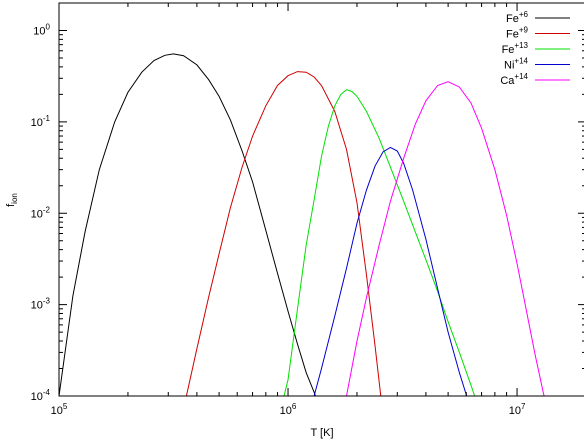 The height and width of the screenshot is (444, 584). What do you see at coordinates (41, 304) in the screenshot?
I see `y-tick-label: 10⁻³` at bounding box center [41, 304].